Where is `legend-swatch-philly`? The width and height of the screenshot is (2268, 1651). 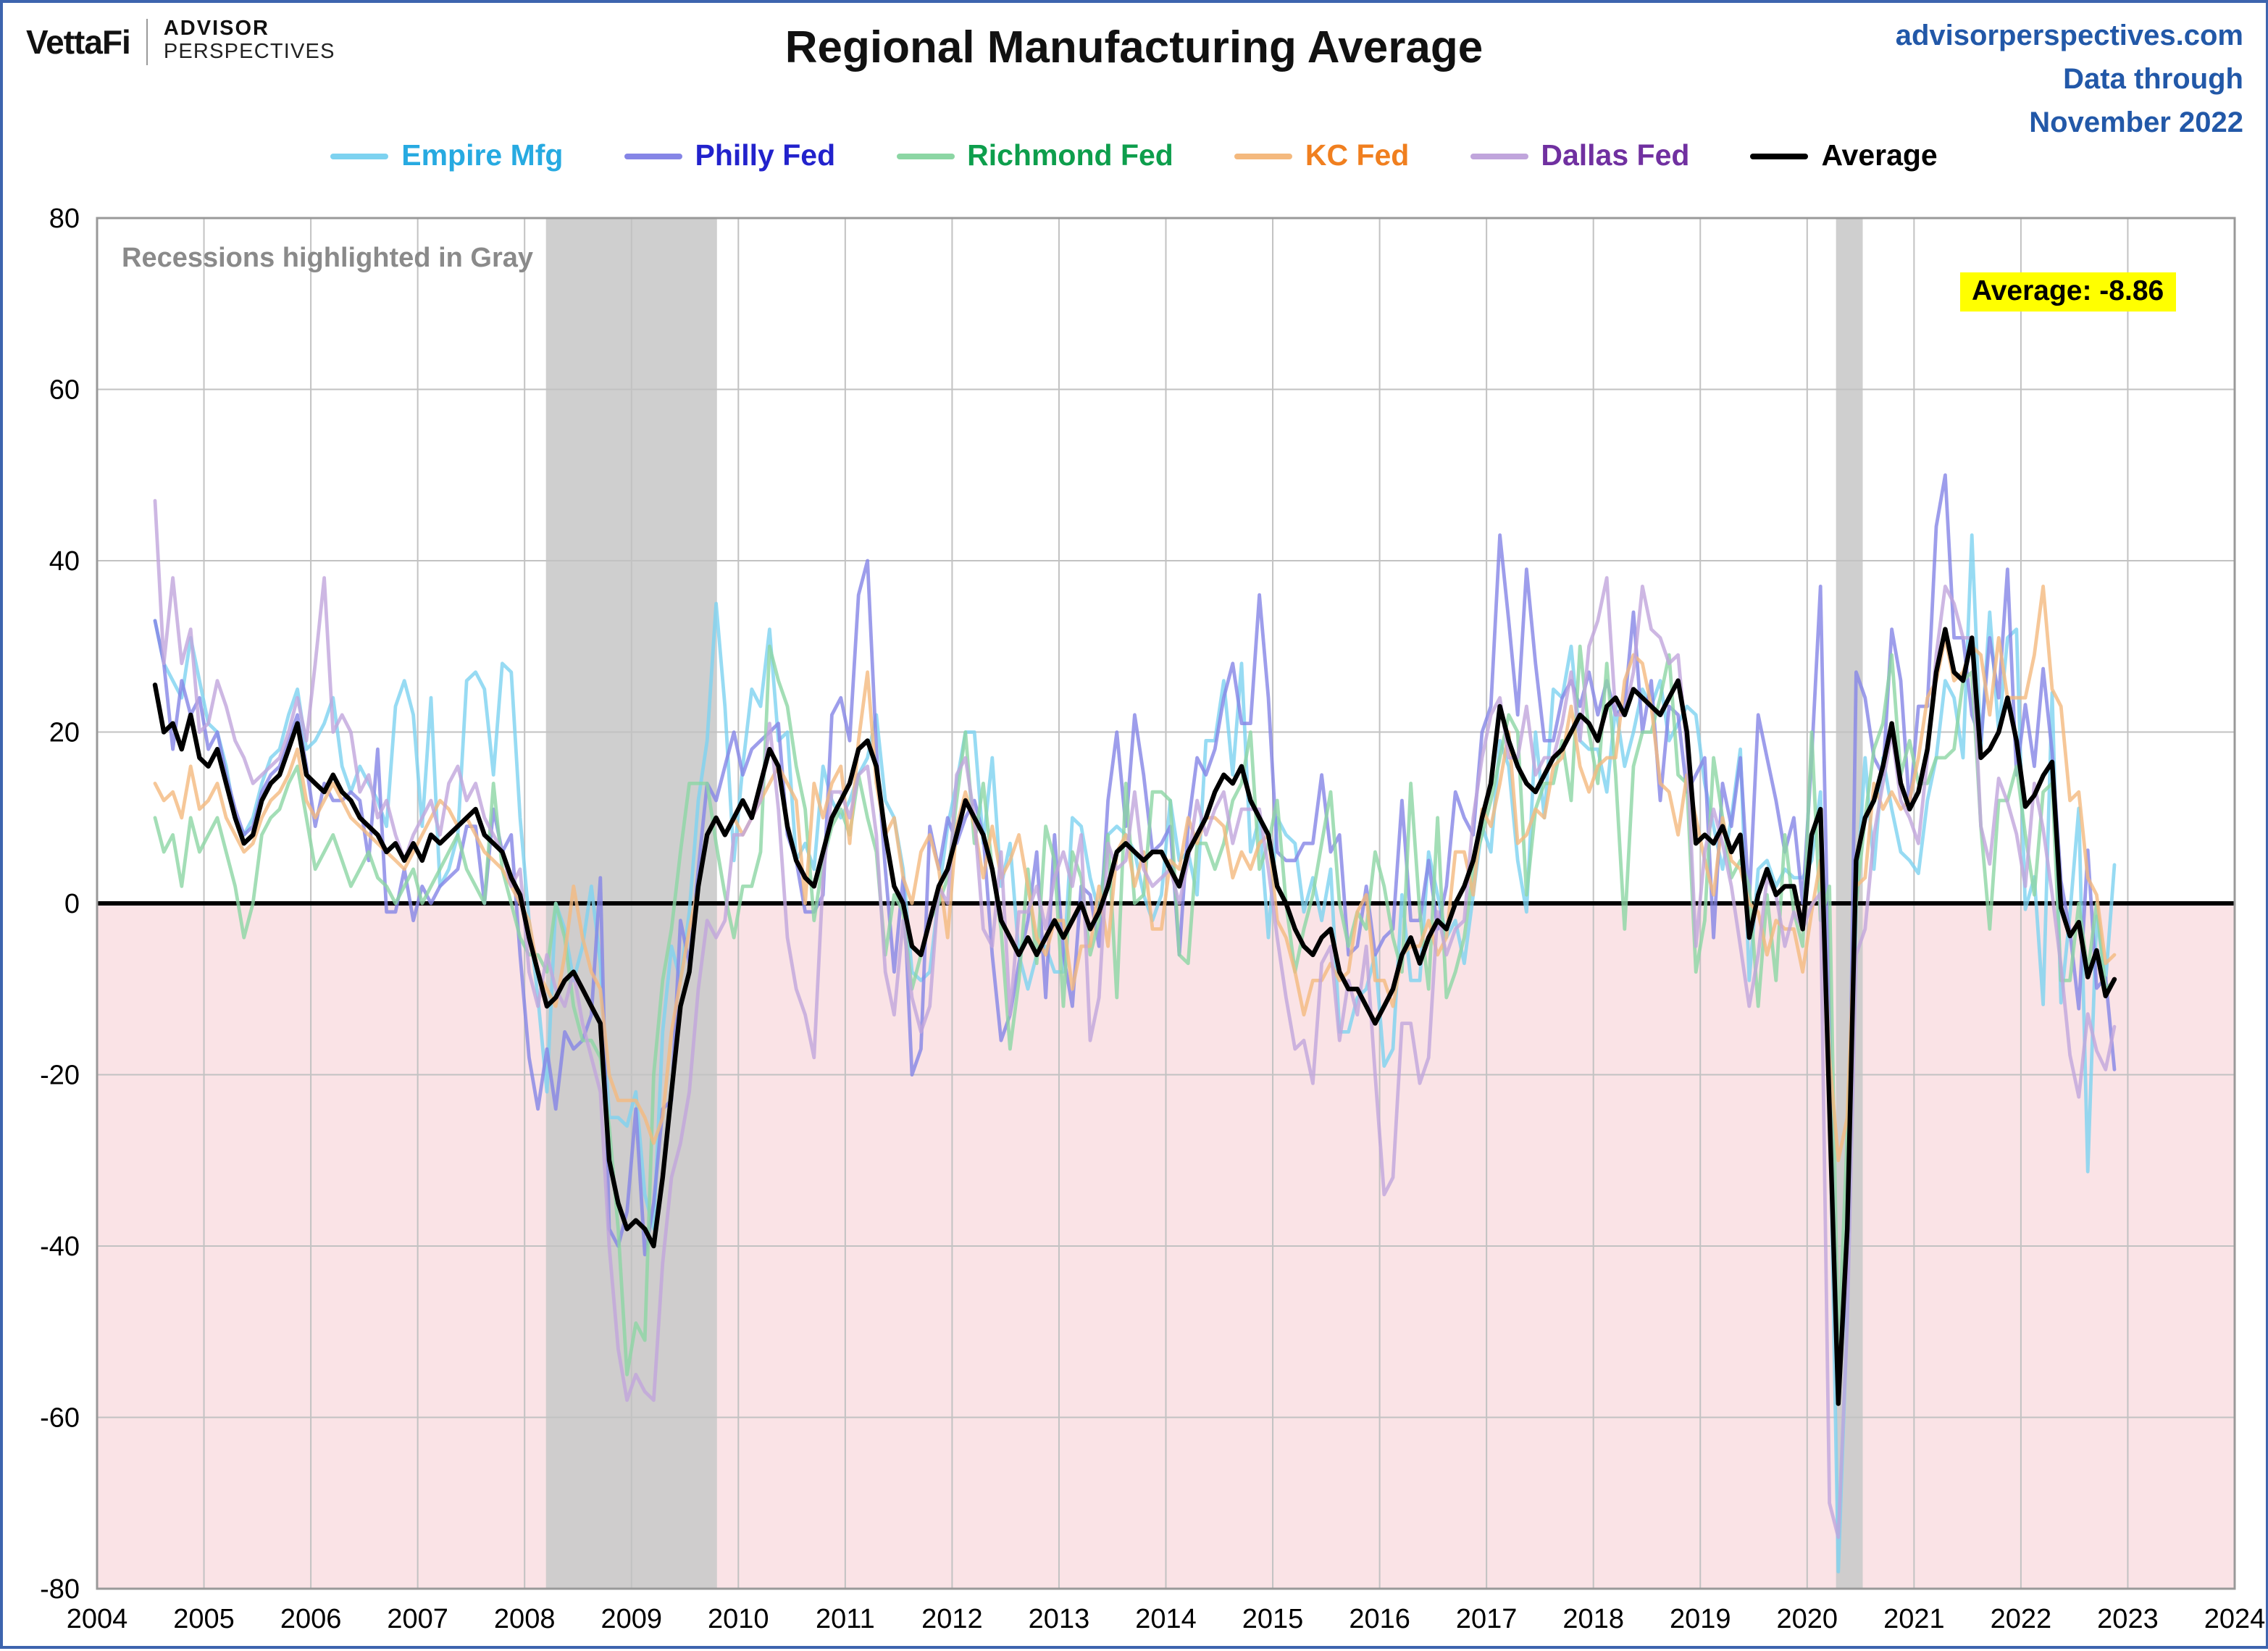 legend-swatch-philly is located at coordinates (653, 156).